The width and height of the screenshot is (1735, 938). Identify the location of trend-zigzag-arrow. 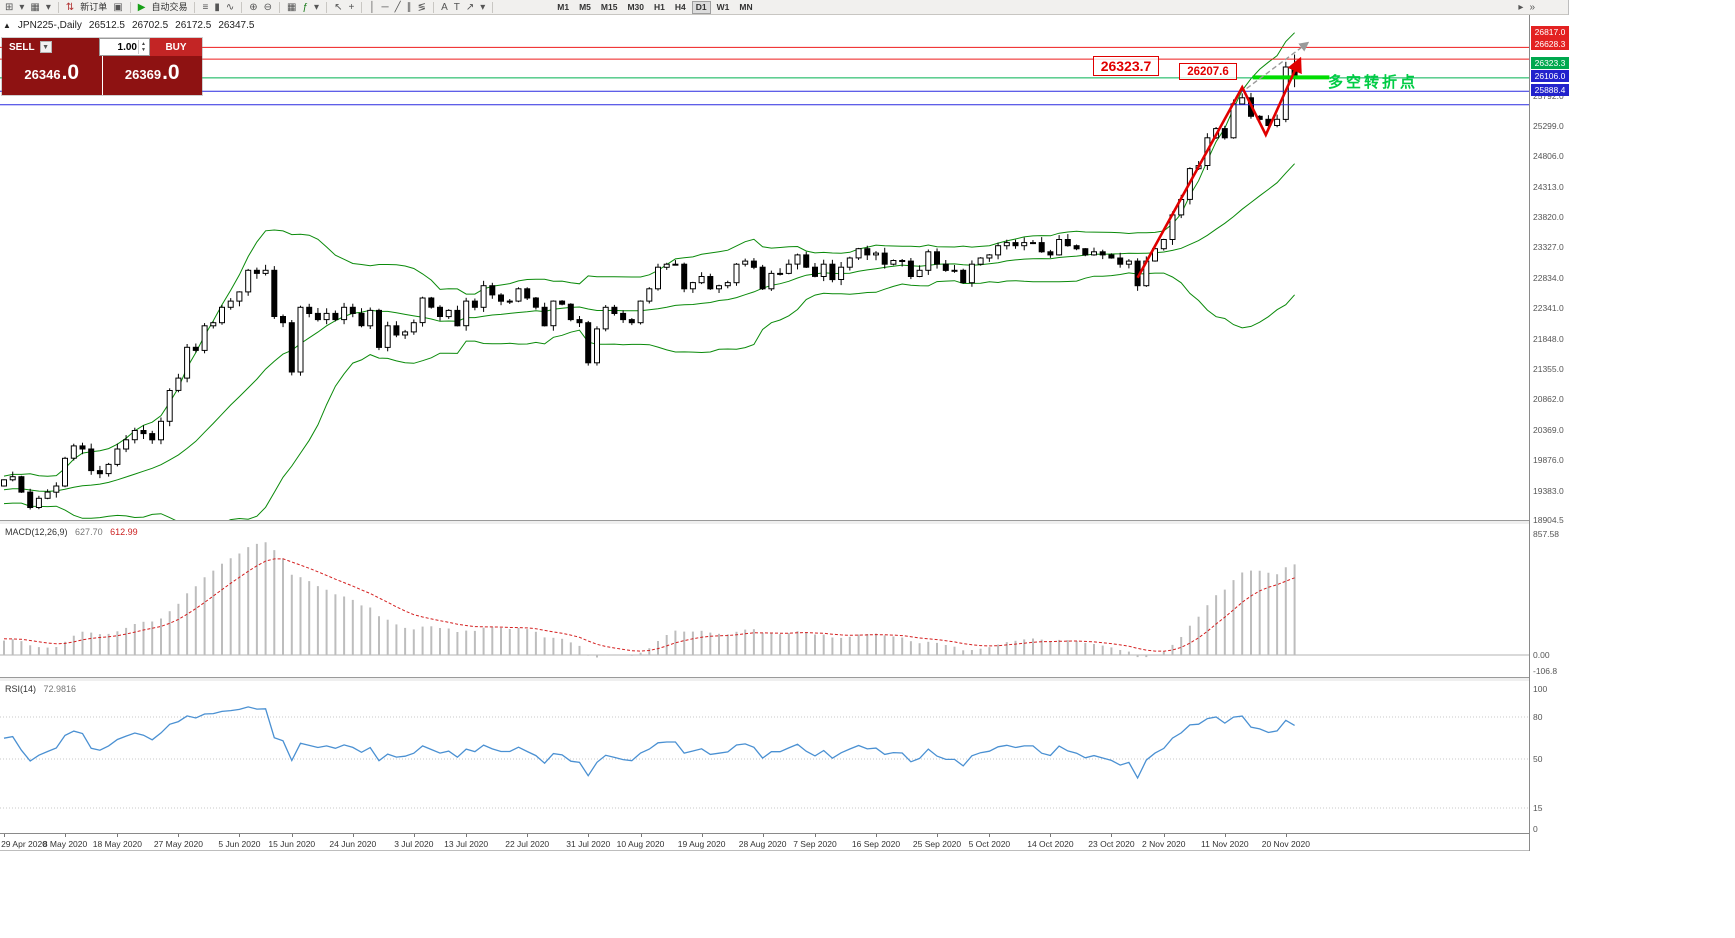
(1219, 167).